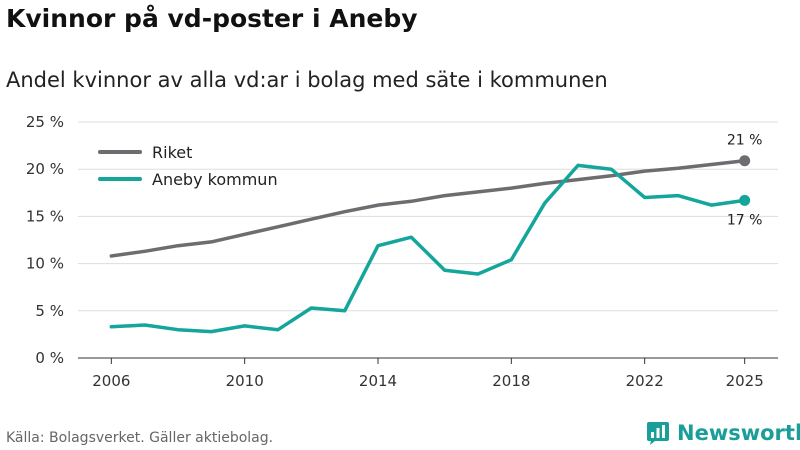  What do you see at coordinates (172, 152) in the screenshot?
I see `legend-label: Riket` at bounding box center [172, 152].